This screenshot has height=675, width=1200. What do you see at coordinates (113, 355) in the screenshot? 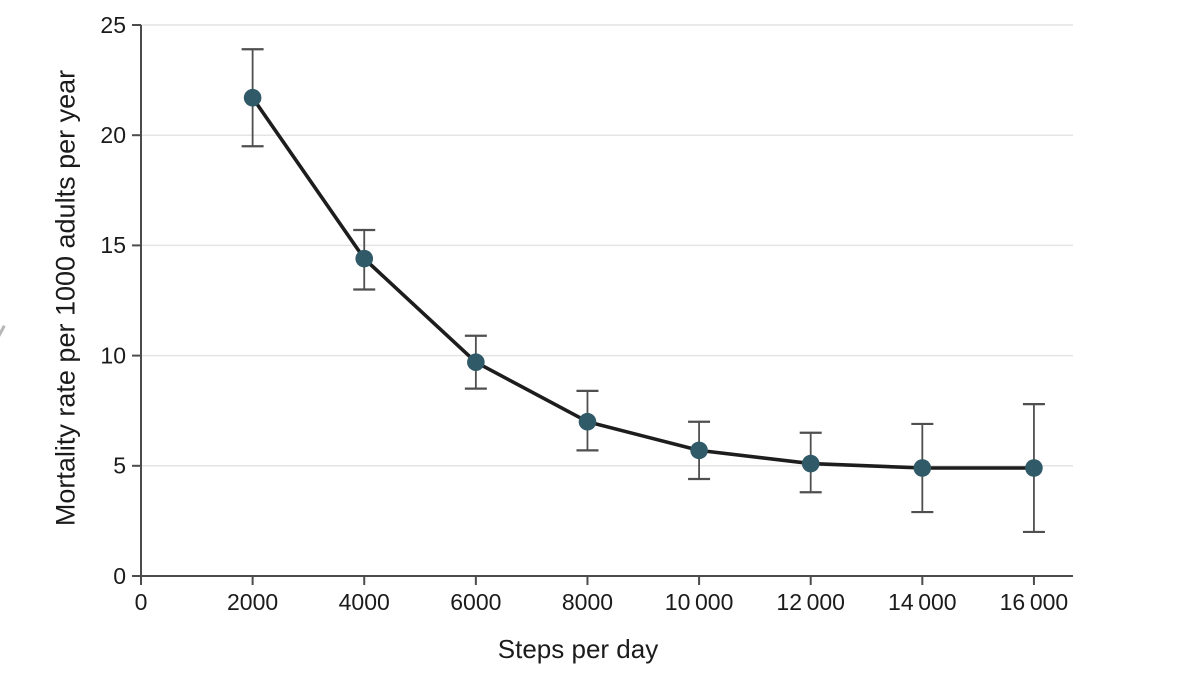
I see `y-tick-label: 10` at bounding box center [113, 355].